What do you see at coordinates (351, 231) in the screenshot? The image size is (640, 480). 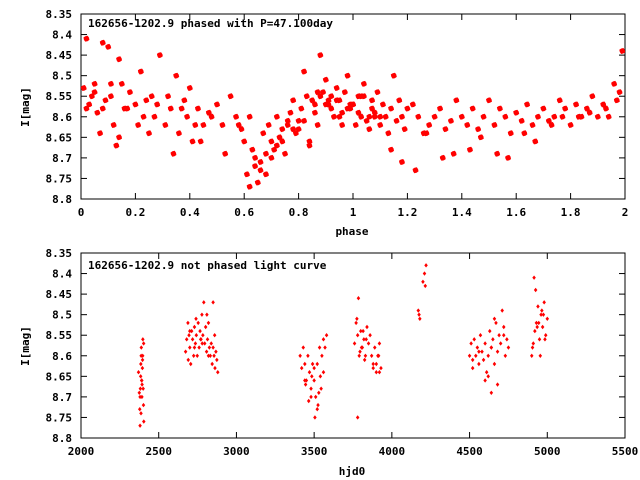 I see `phased-x-axis-label: phase` at bounding box center [351, 231].